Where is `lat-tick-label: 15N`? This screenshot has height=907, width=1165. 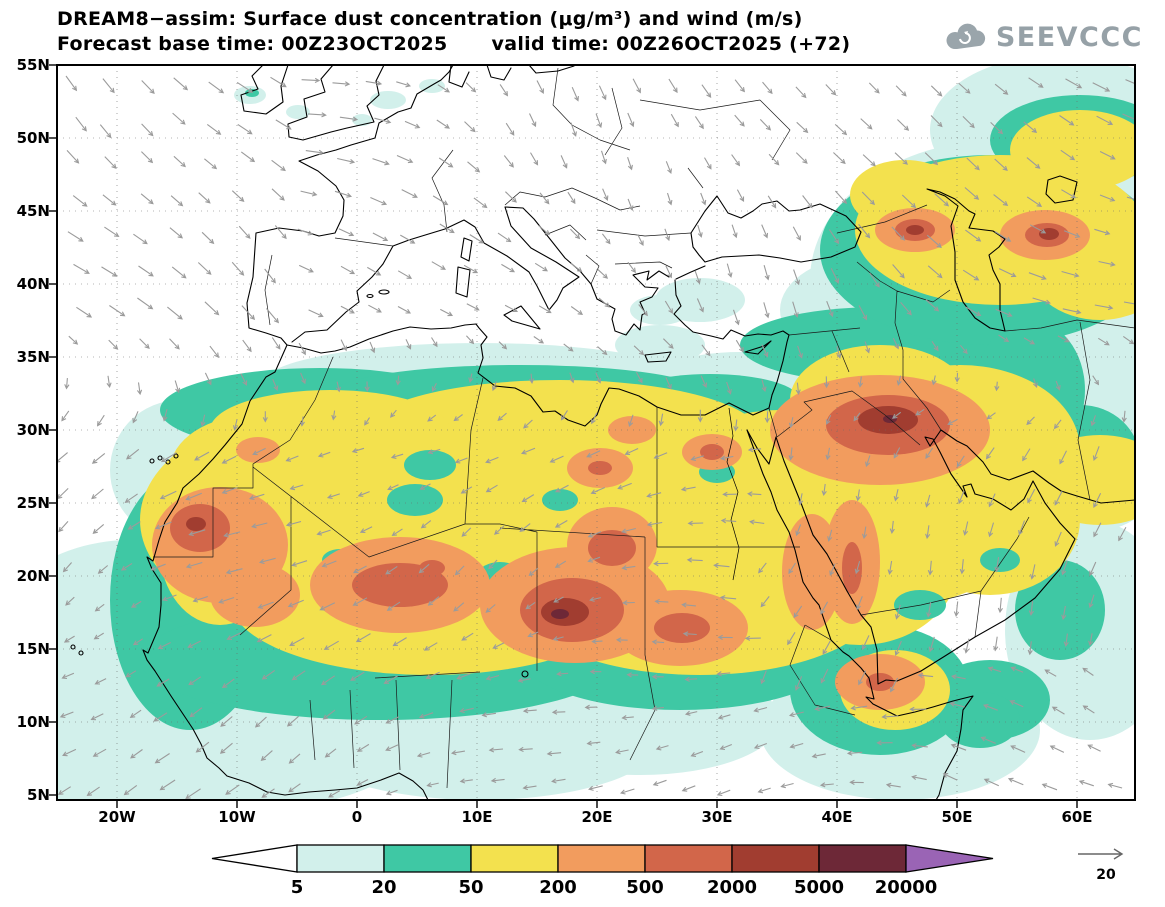 lat-tick-label: 15N is located at coordinates (33, 649).